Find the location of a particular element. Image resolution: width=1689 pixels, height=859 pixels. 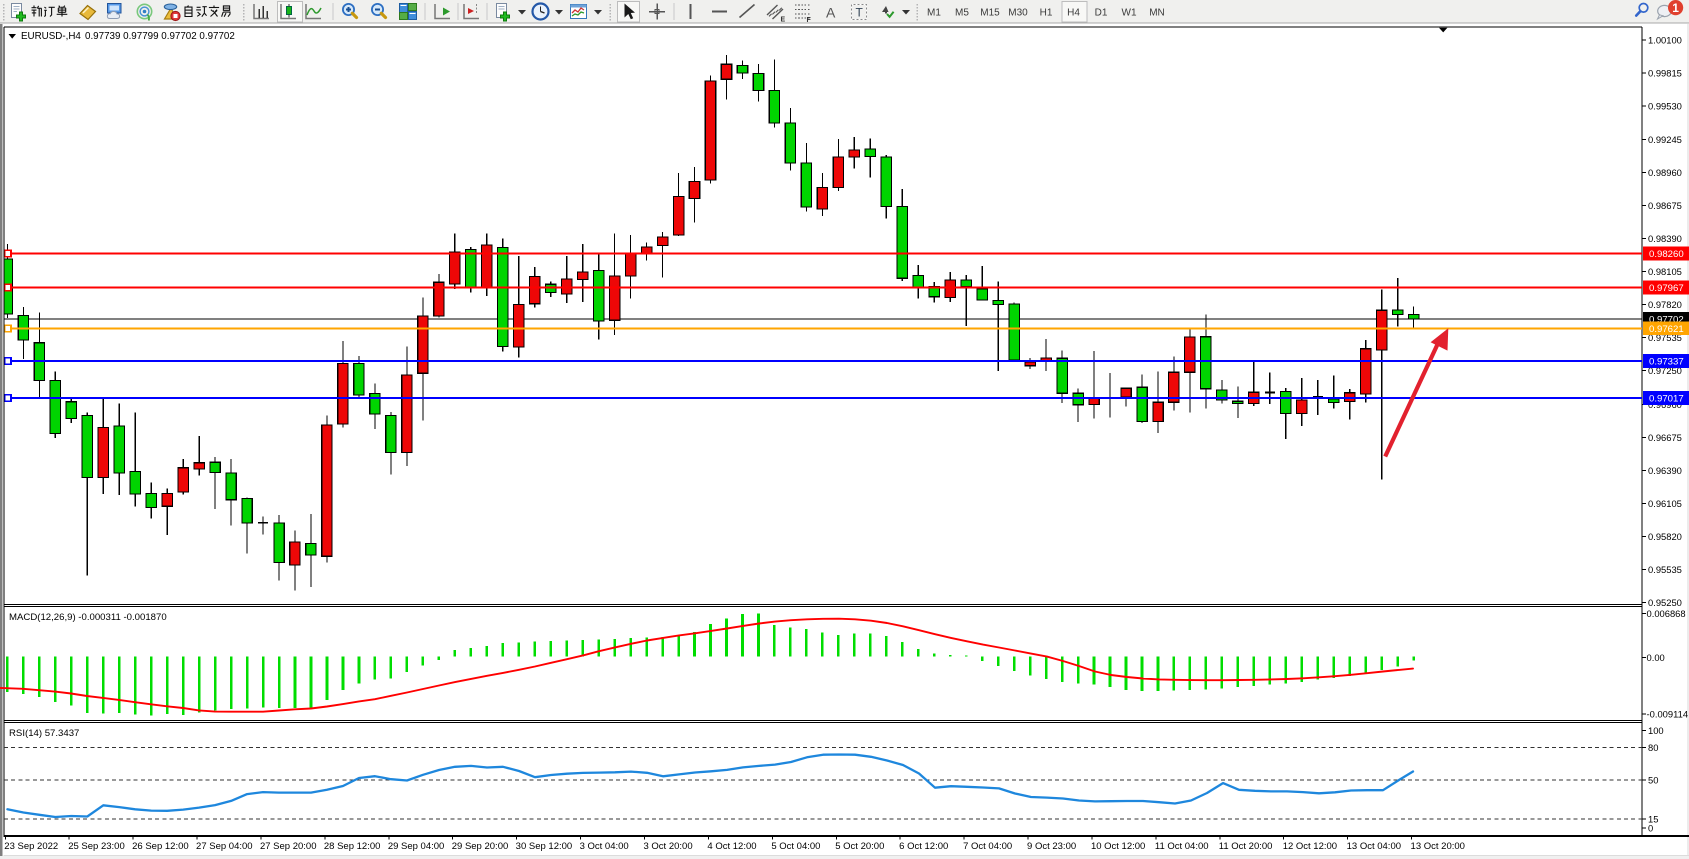

svg-text: M30 is located at coordinates (1018, 12).